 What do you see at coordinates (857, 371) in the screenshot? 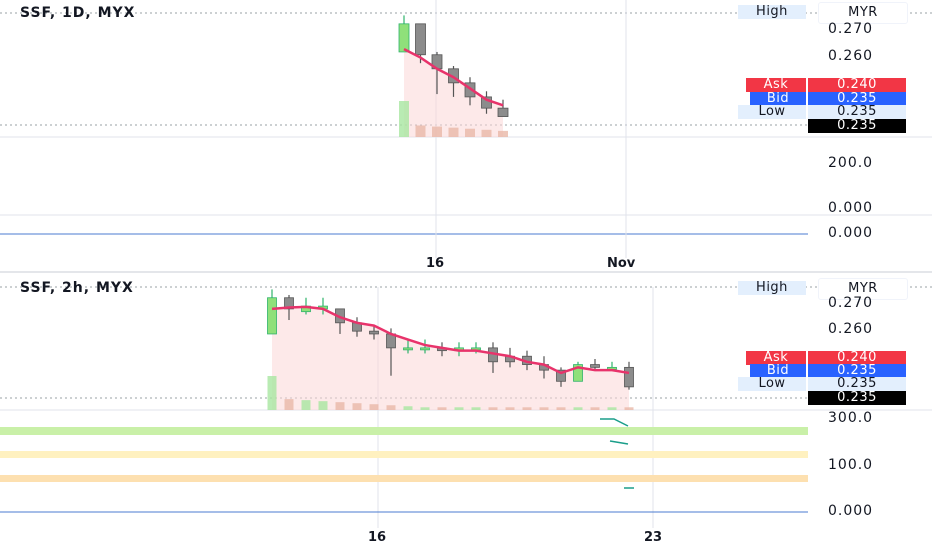
I see `bottom-bid-value: 0.235` at bounding box center [857, 371].